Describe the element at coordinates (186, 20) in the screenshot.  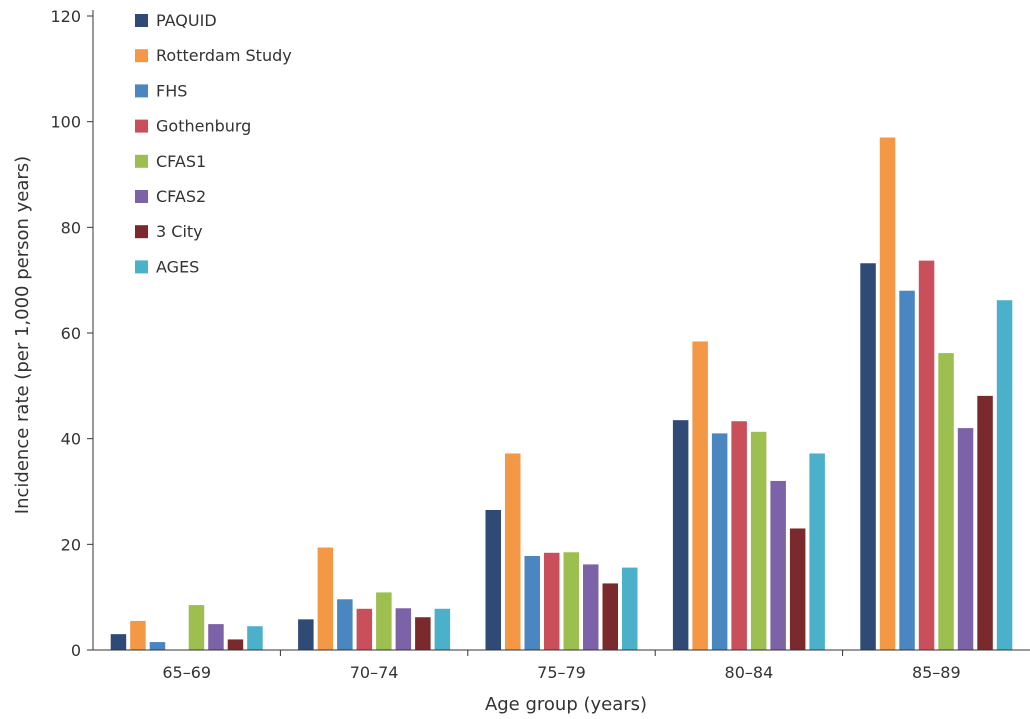
I see `legend-label: PAQUID` at that location.